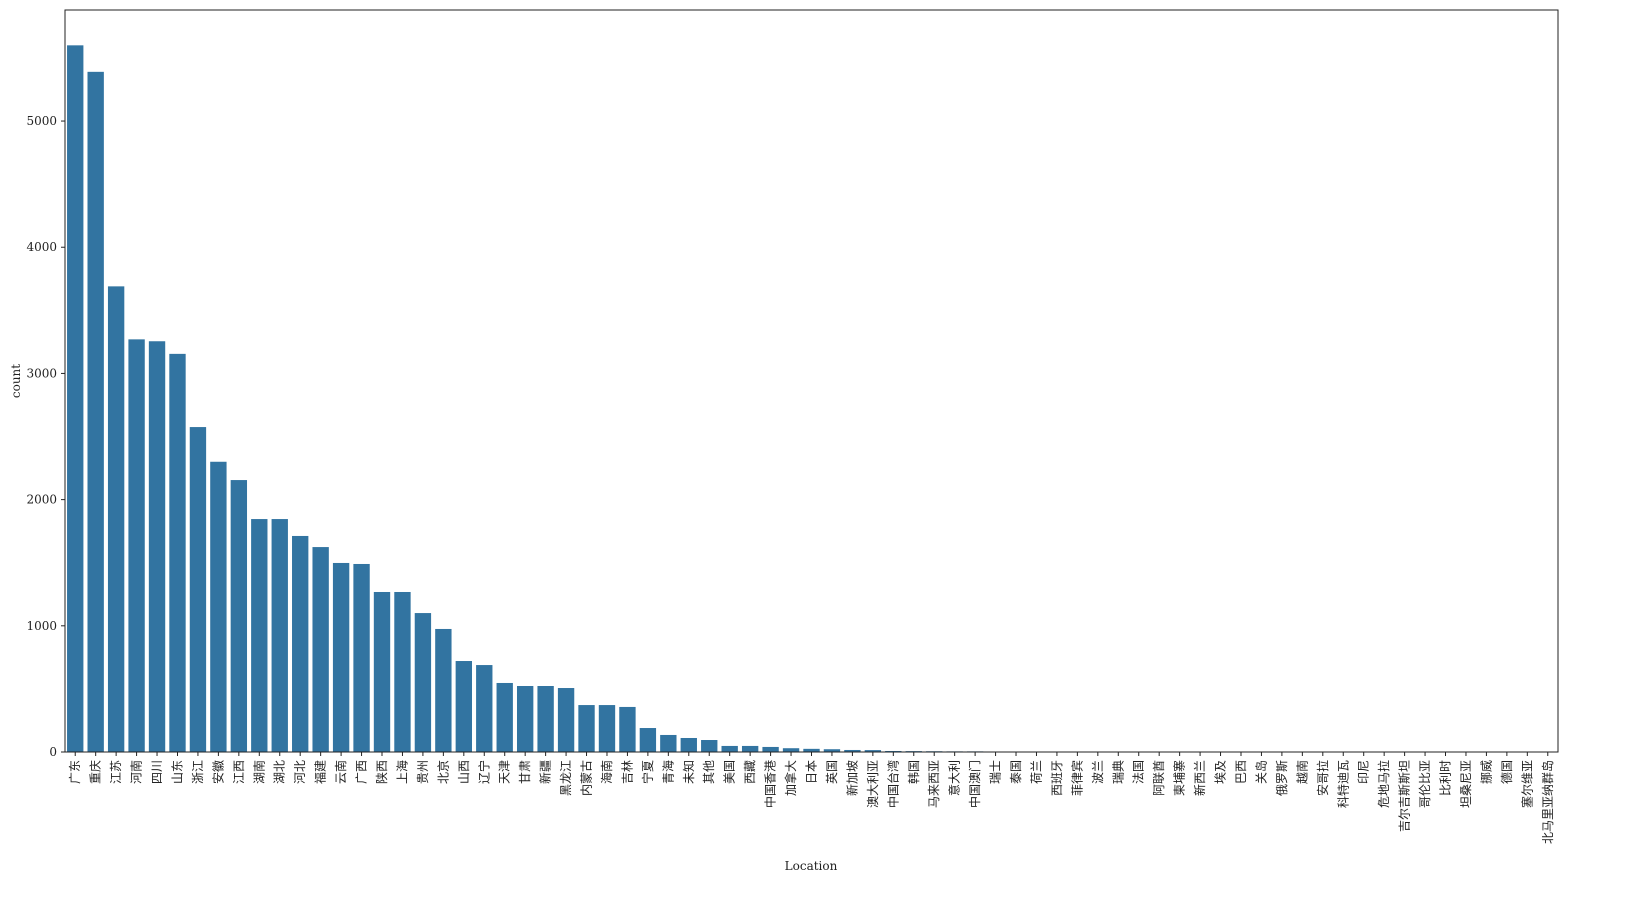  I want to click on x-tick-label: 安徽, so click(217, 772).